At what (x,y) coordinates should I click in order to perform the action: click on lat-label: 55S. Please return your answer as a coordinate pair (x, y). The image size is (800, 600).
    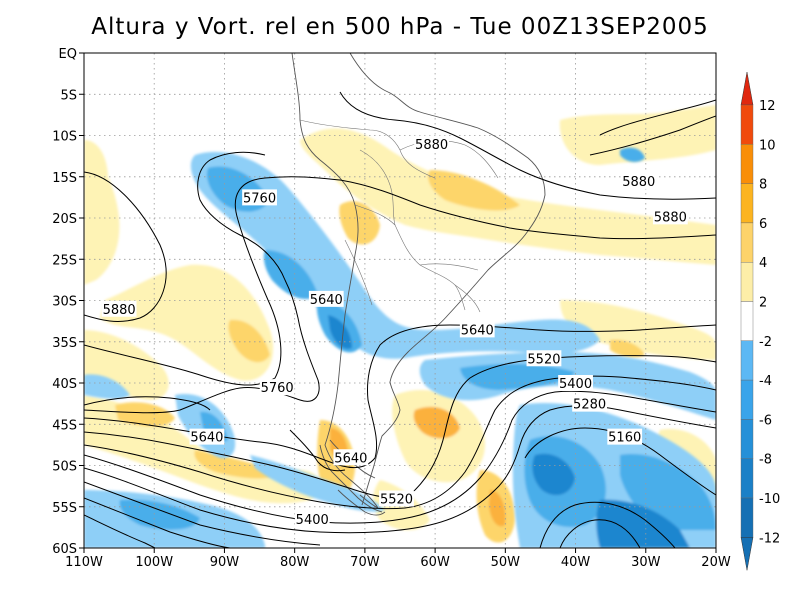
    Looking at the image, I should click on (64, 508).